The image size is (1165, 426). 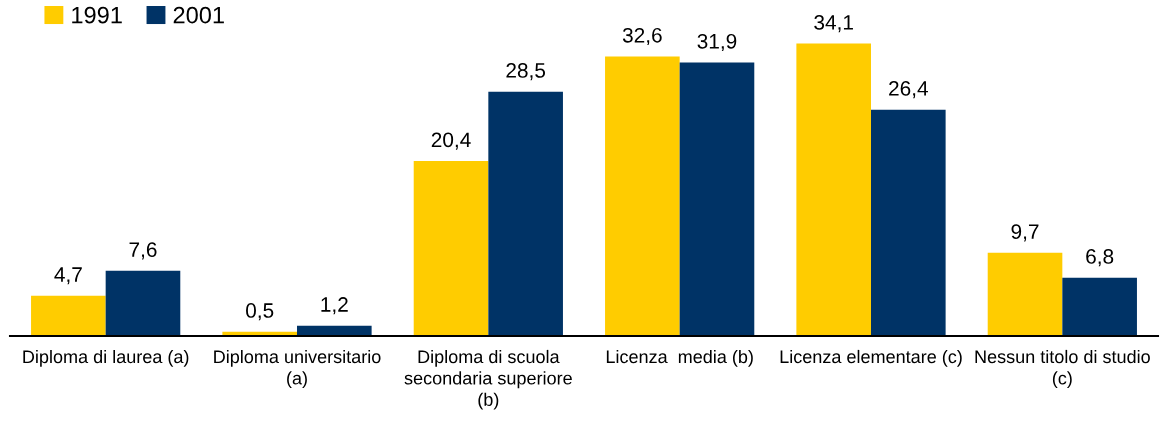 What do you see at coordinates (97, 15) in the screenshot?
I see `legend-label: 1991` at bounding box center [97, 15].